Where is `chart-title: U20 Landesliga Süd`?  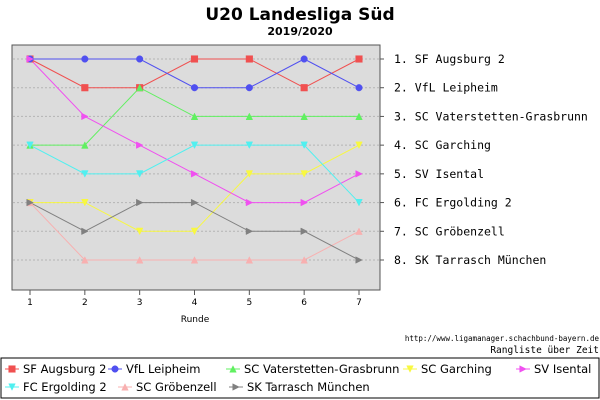 chart-title: U20 Landesliga Süd is located at coordinates (299, 15).